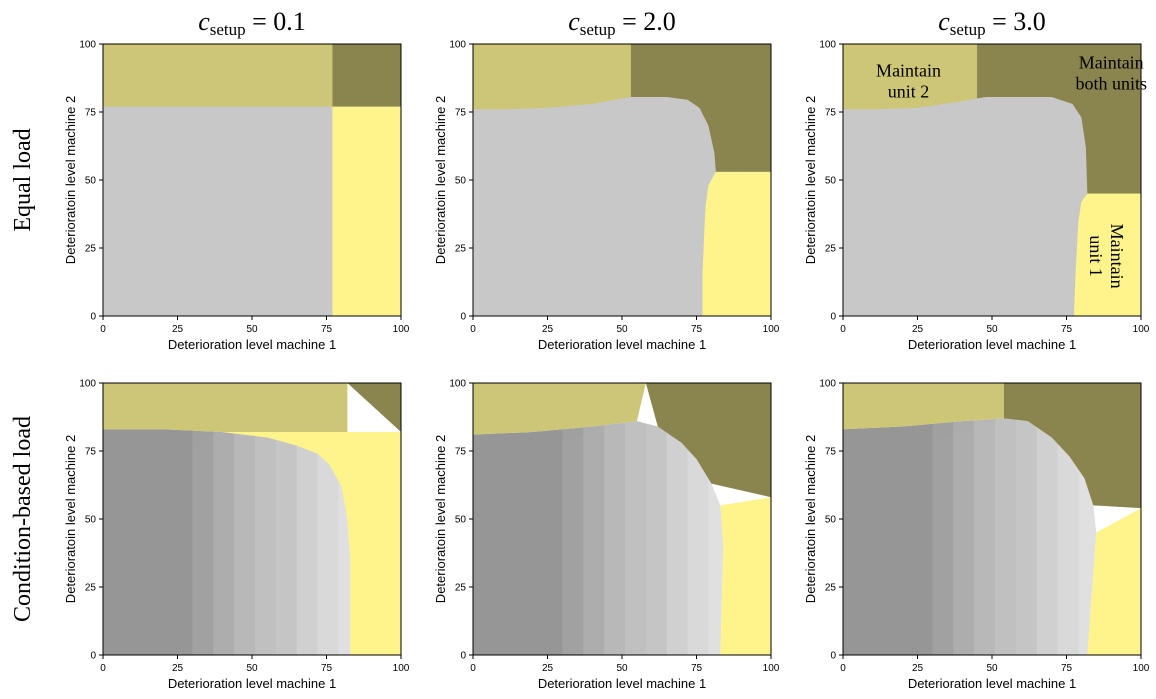  I want to click on column-title-0: csetup = 0.1, so click(252, 23).